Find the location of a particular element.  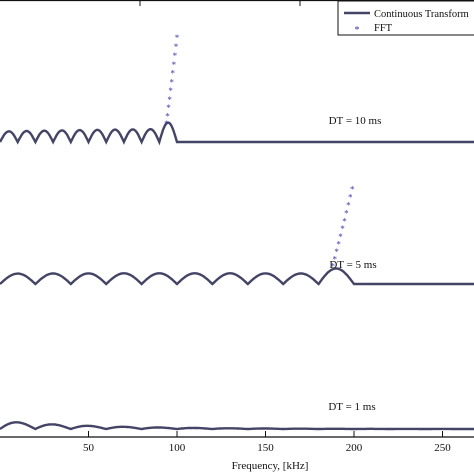

x-tick-label: 150 is located at coordinates (265, 448).